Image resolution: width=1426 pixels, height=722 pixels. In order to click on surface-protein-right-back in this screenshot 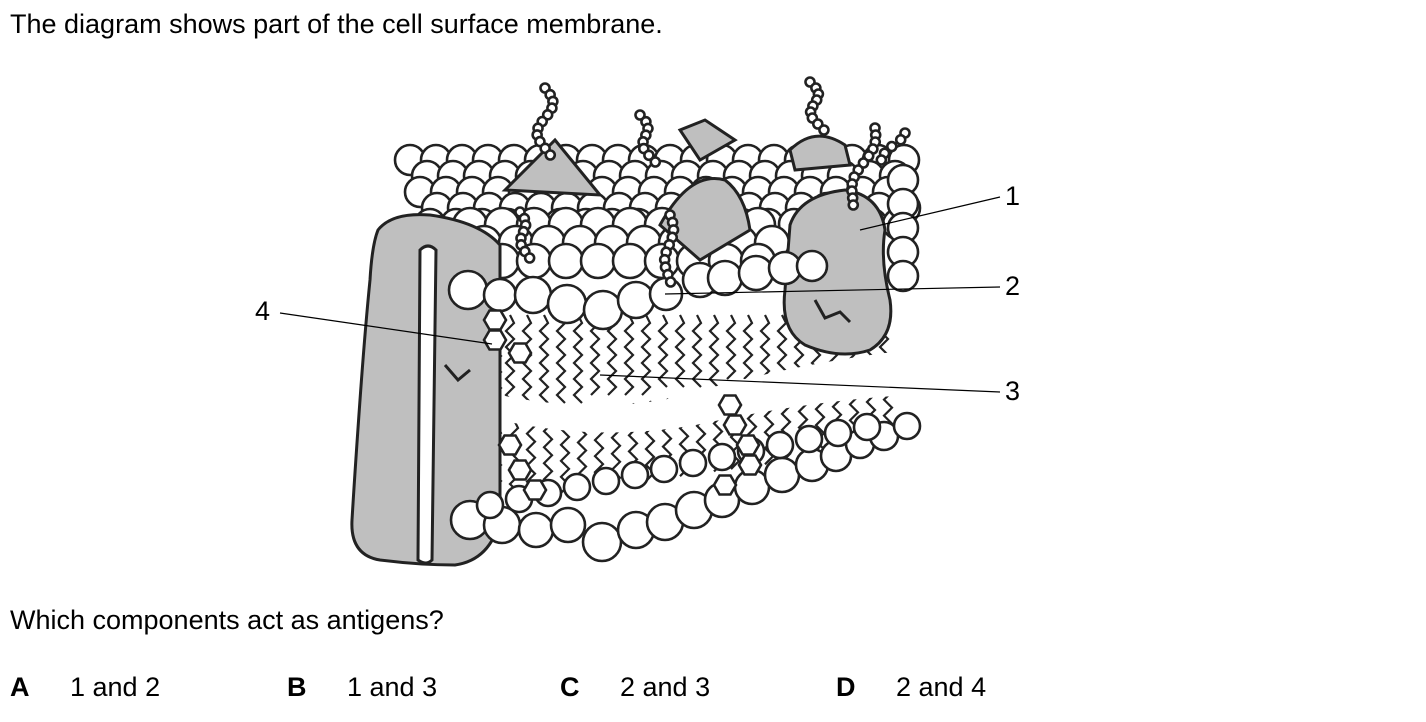, I will do `click(820, 153)`.